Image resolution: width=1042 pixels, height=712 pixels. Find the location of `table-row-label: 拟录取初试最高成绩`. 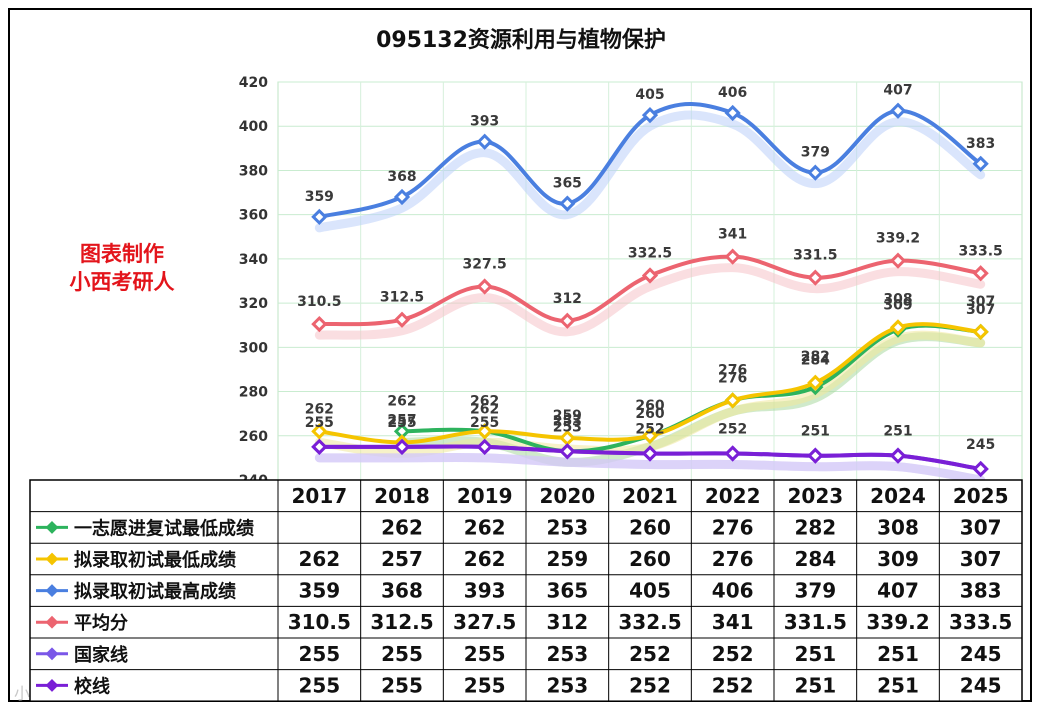

table-row-label: 拟录取初试最高成绩 is located at coordinates (155, 592).